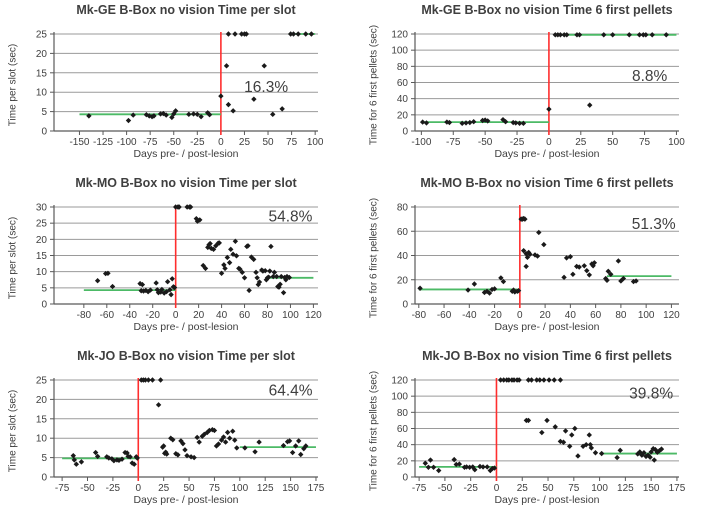 This screenshot has width=722, height=519. Describe the element at coordinates (677, 488) in the screenshot. I see `x-tick-label: 175` at that location.